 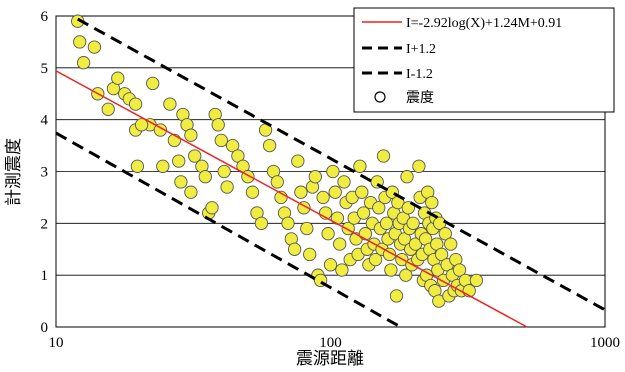 I want to click on y-tick-label: 5, so click(x=45, y=69).